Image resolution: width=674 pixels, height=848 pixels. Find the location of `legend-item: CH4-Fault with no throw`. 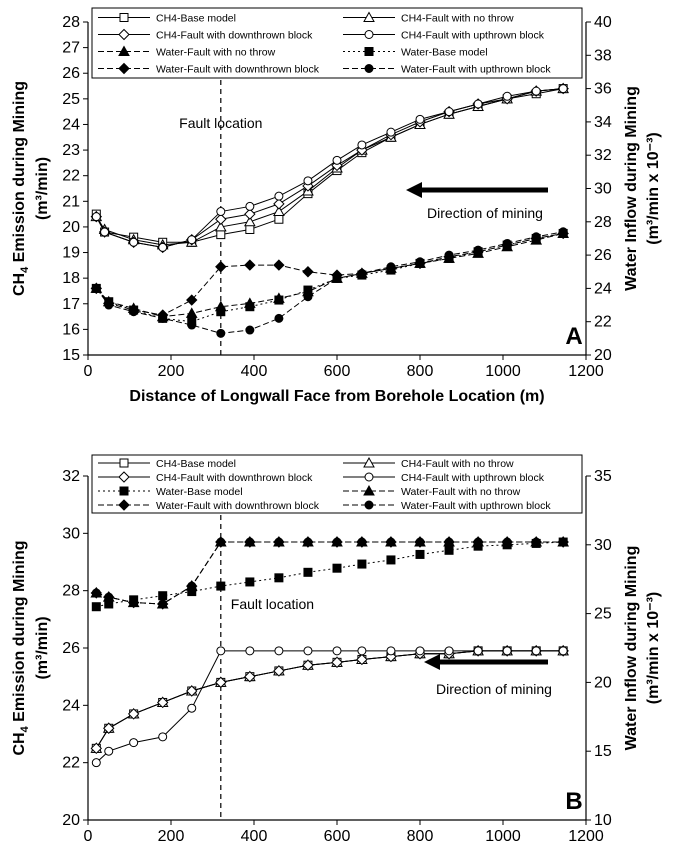

legend-item: CH4-Fault with no throw is located at coordinates (428, 463).